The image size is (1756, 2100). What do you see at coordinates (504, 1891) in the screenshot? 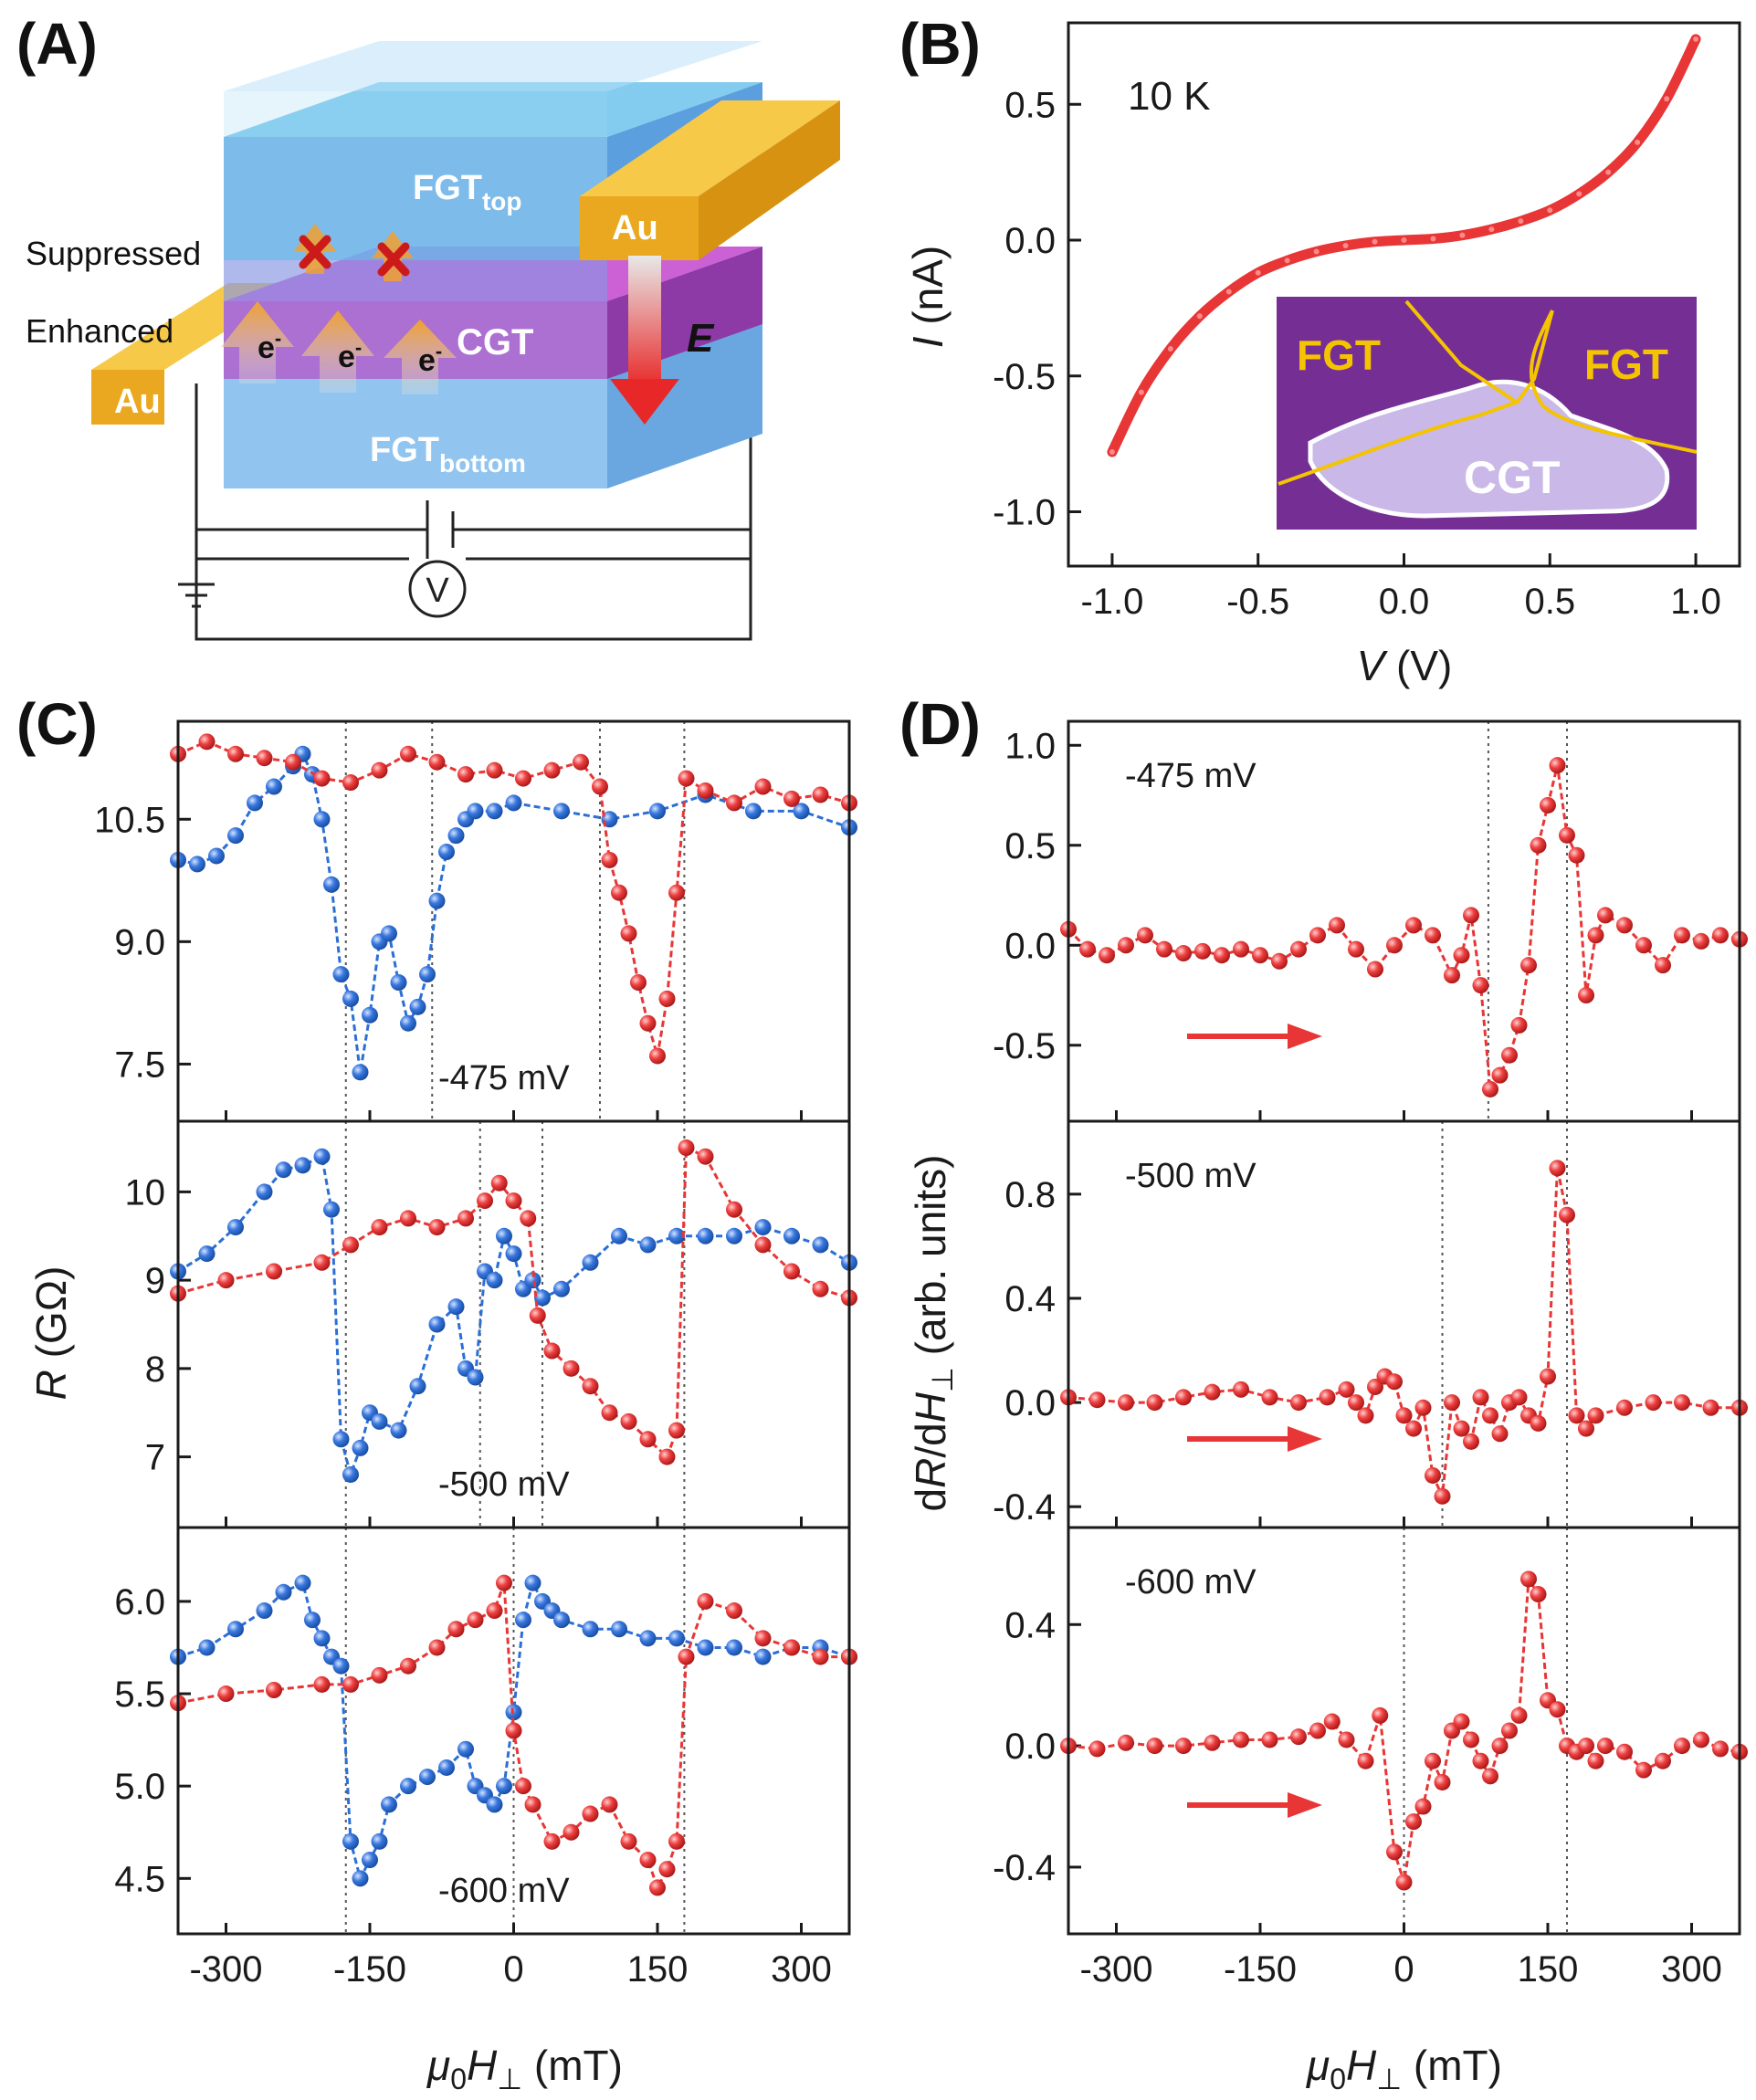
I see `resistance-bias-label: -600 mV` at bounding box center [504, 1891].